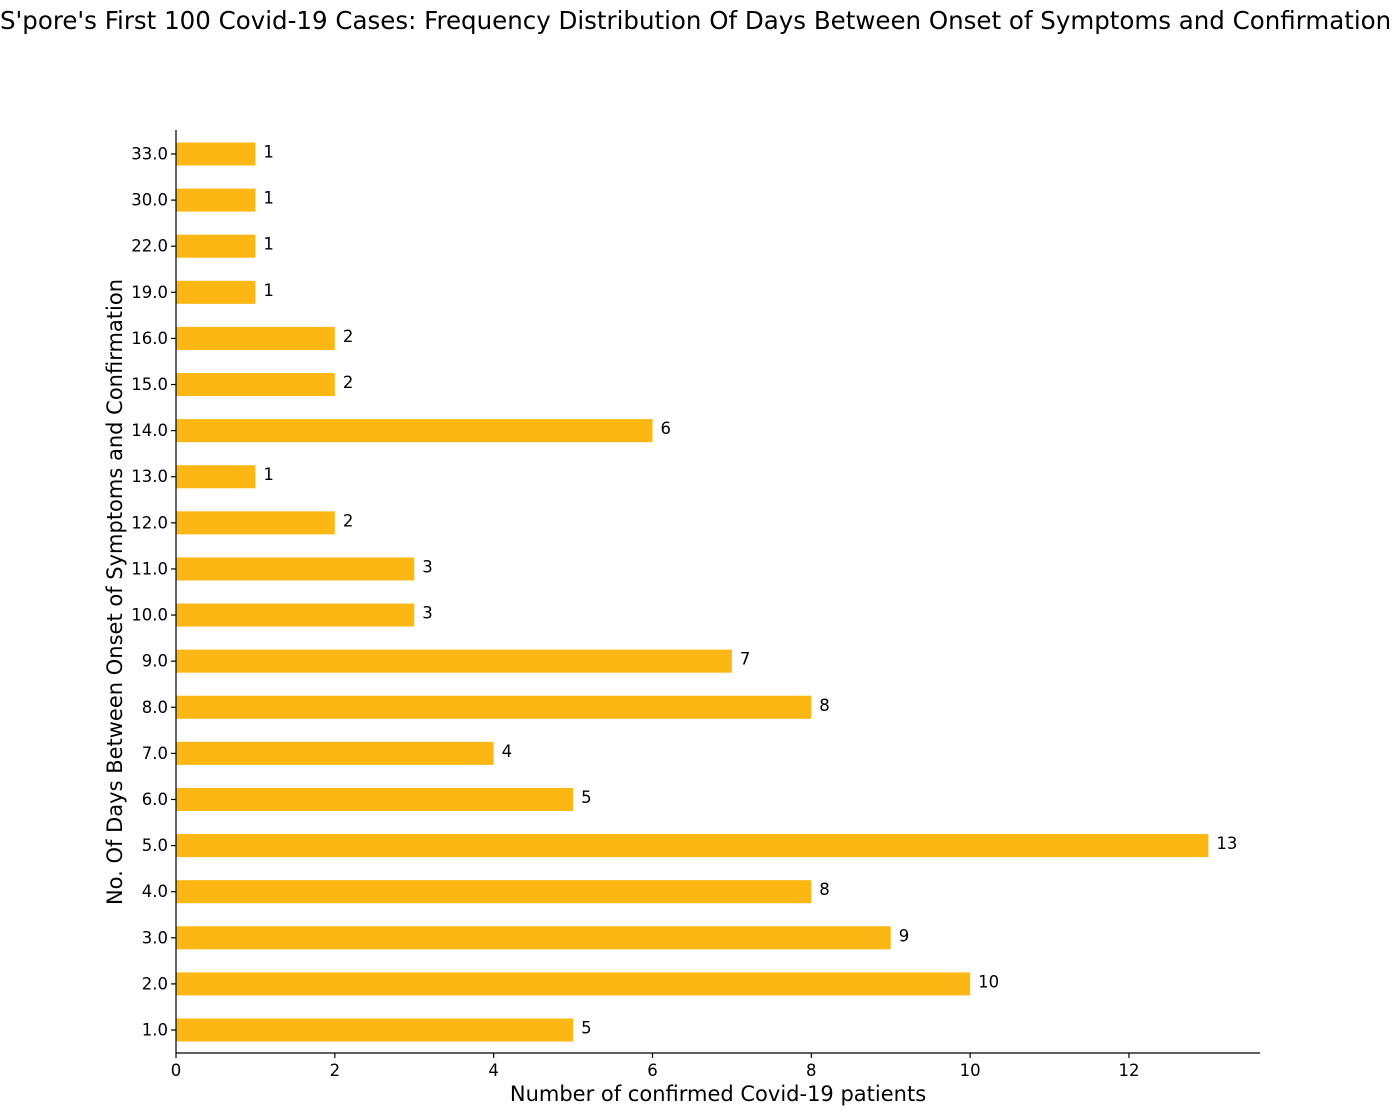 This screenshot has width=1400, height=1113. I want to click on y-tick-label-2-0: 2.0, so click(155, 983).